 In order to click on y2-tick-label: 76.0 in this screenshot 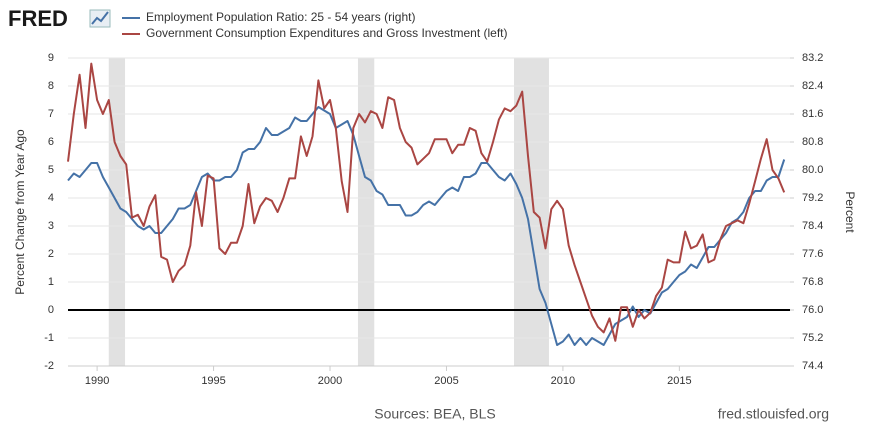, I will do `click(812, 310)`.